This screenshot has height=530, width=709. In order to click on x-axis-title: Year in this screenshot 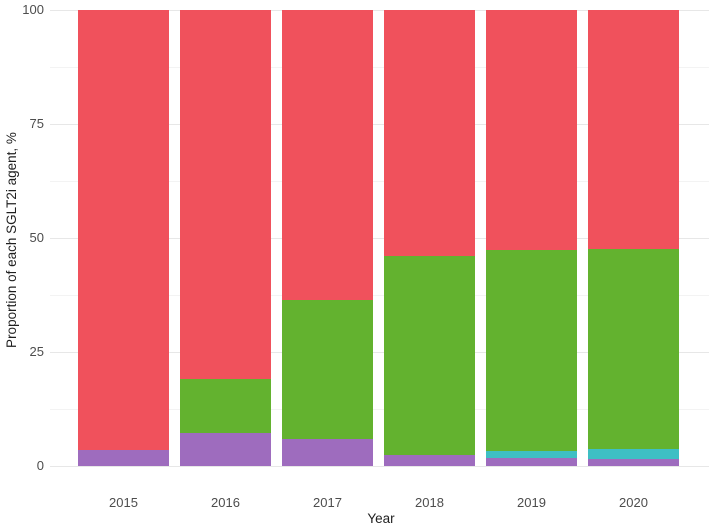, I will do `click(381, 518)`.